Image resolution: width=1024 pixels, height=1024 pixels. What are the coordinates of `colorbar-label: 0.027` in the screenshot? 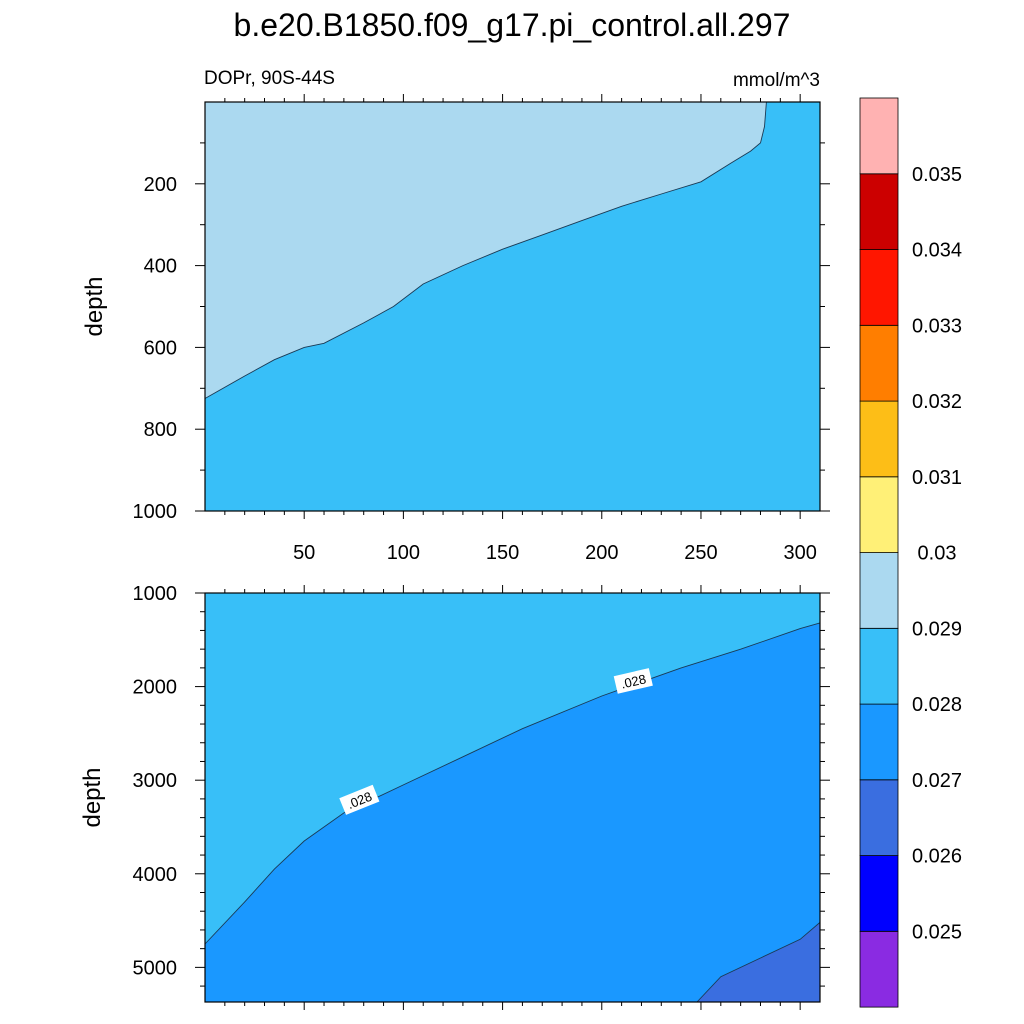 It's located at (937, 781).